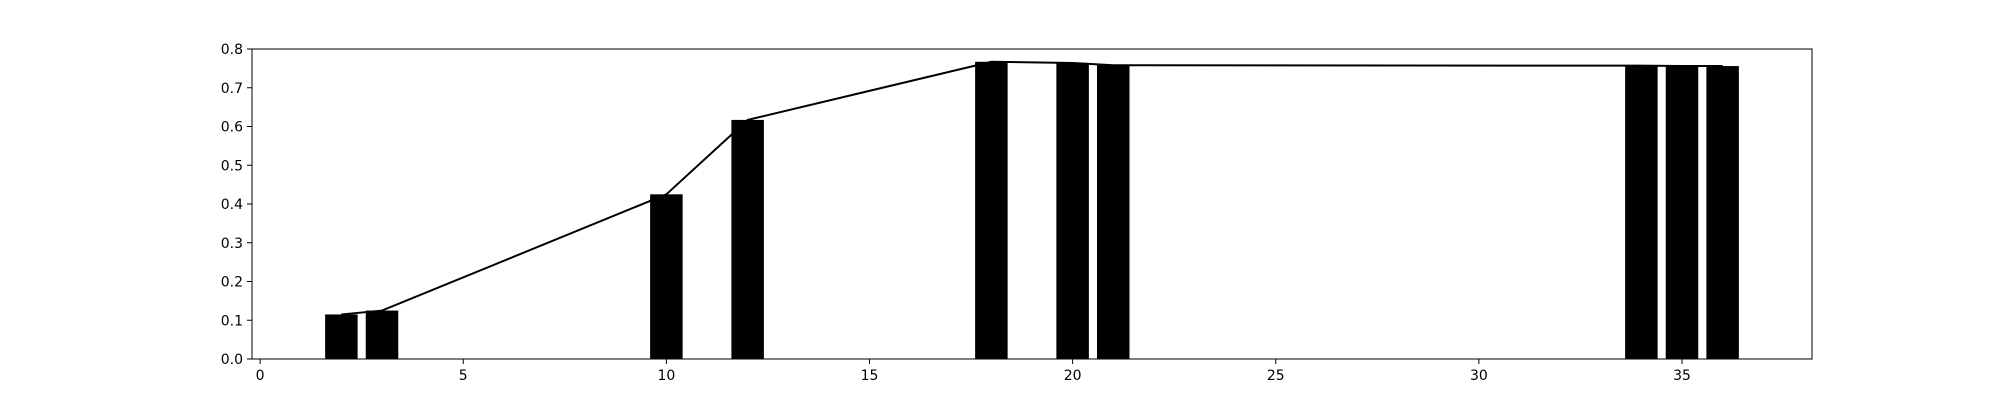  I want to click on y-tick-label: 0.2, so click(232, 283).